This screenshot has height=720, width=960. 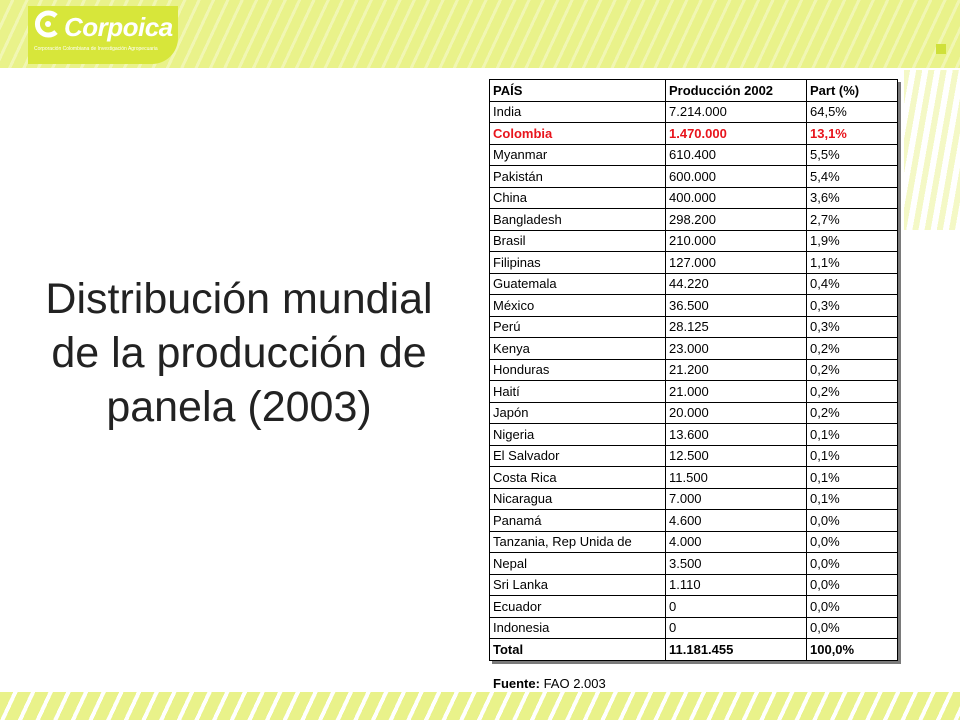 I want to click on cell-production: 23.000, so click(x=736, y=348).